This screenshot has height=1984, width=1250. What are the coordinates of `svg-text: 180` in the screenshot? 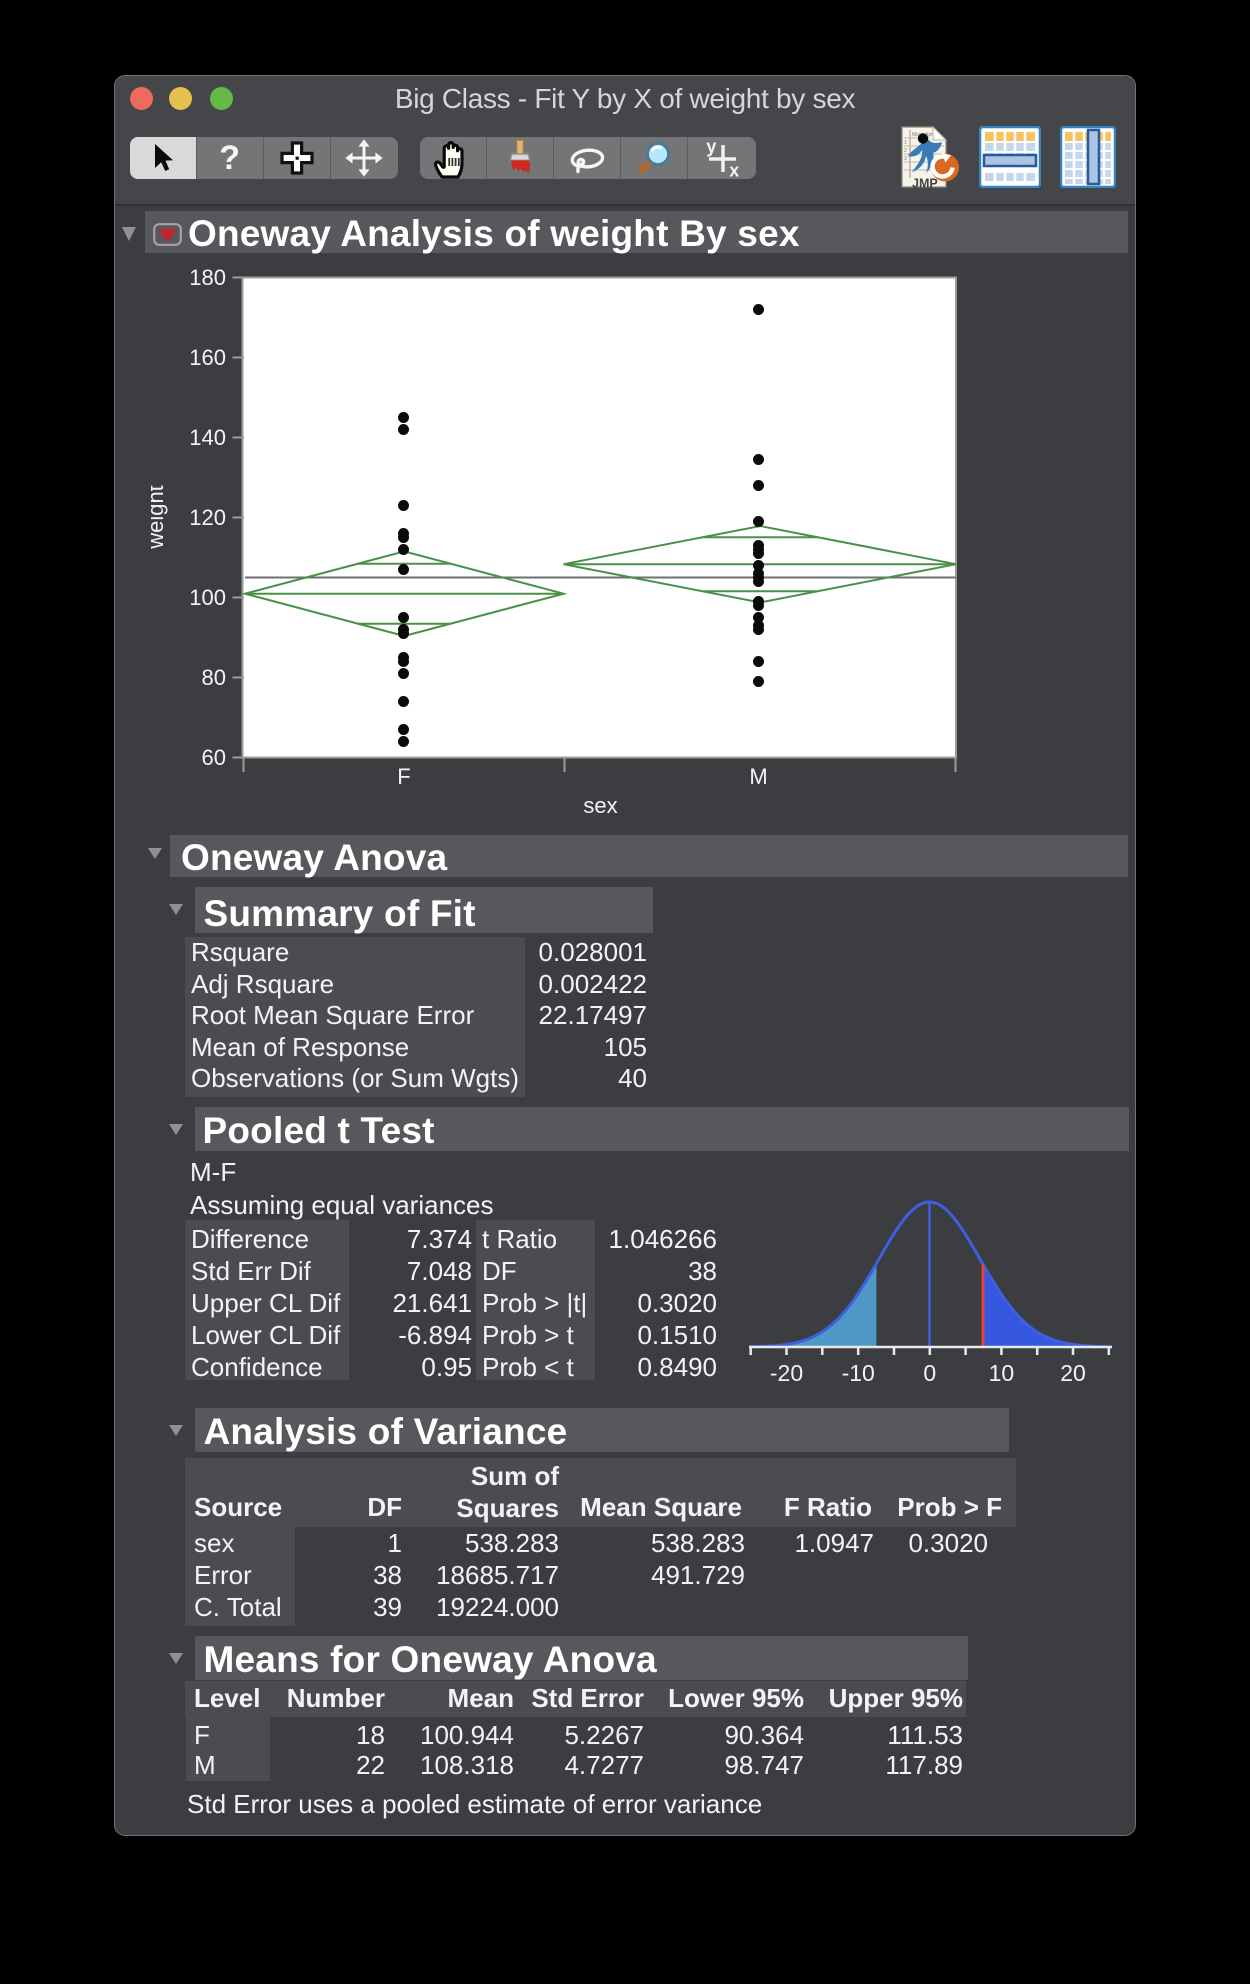 It's located at (207, 278).